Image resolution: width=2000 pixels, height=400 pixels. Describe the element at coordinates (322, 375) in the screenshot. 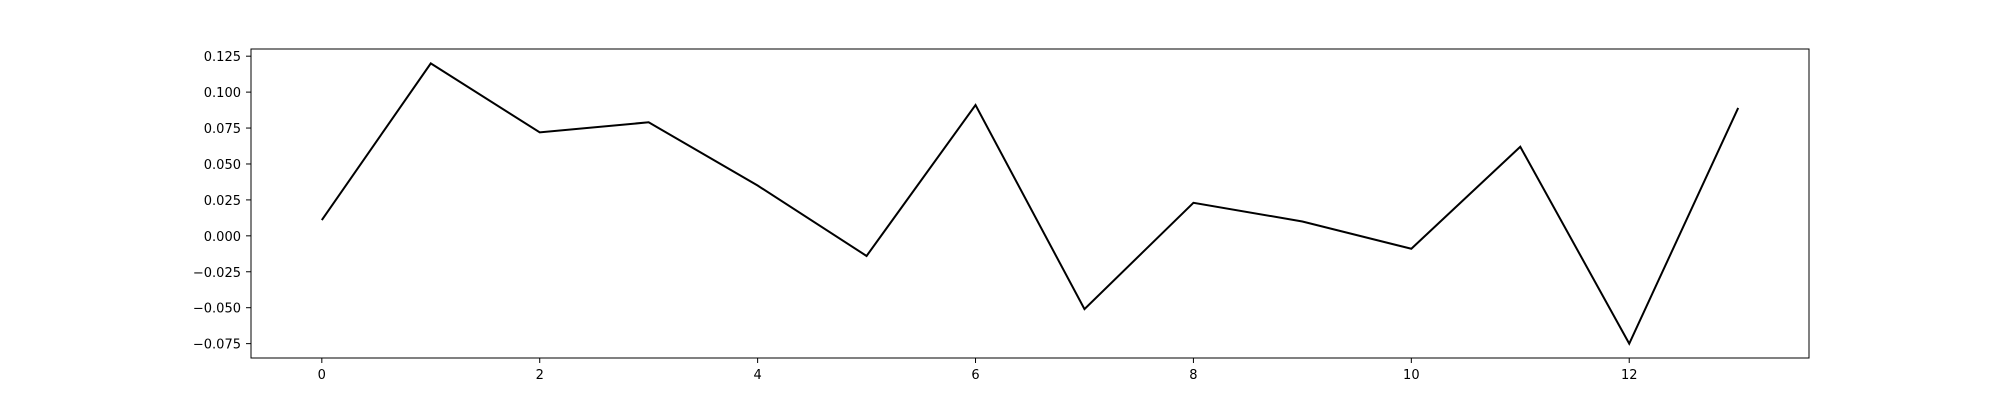

I see `x-tick-label: 0` at that location.